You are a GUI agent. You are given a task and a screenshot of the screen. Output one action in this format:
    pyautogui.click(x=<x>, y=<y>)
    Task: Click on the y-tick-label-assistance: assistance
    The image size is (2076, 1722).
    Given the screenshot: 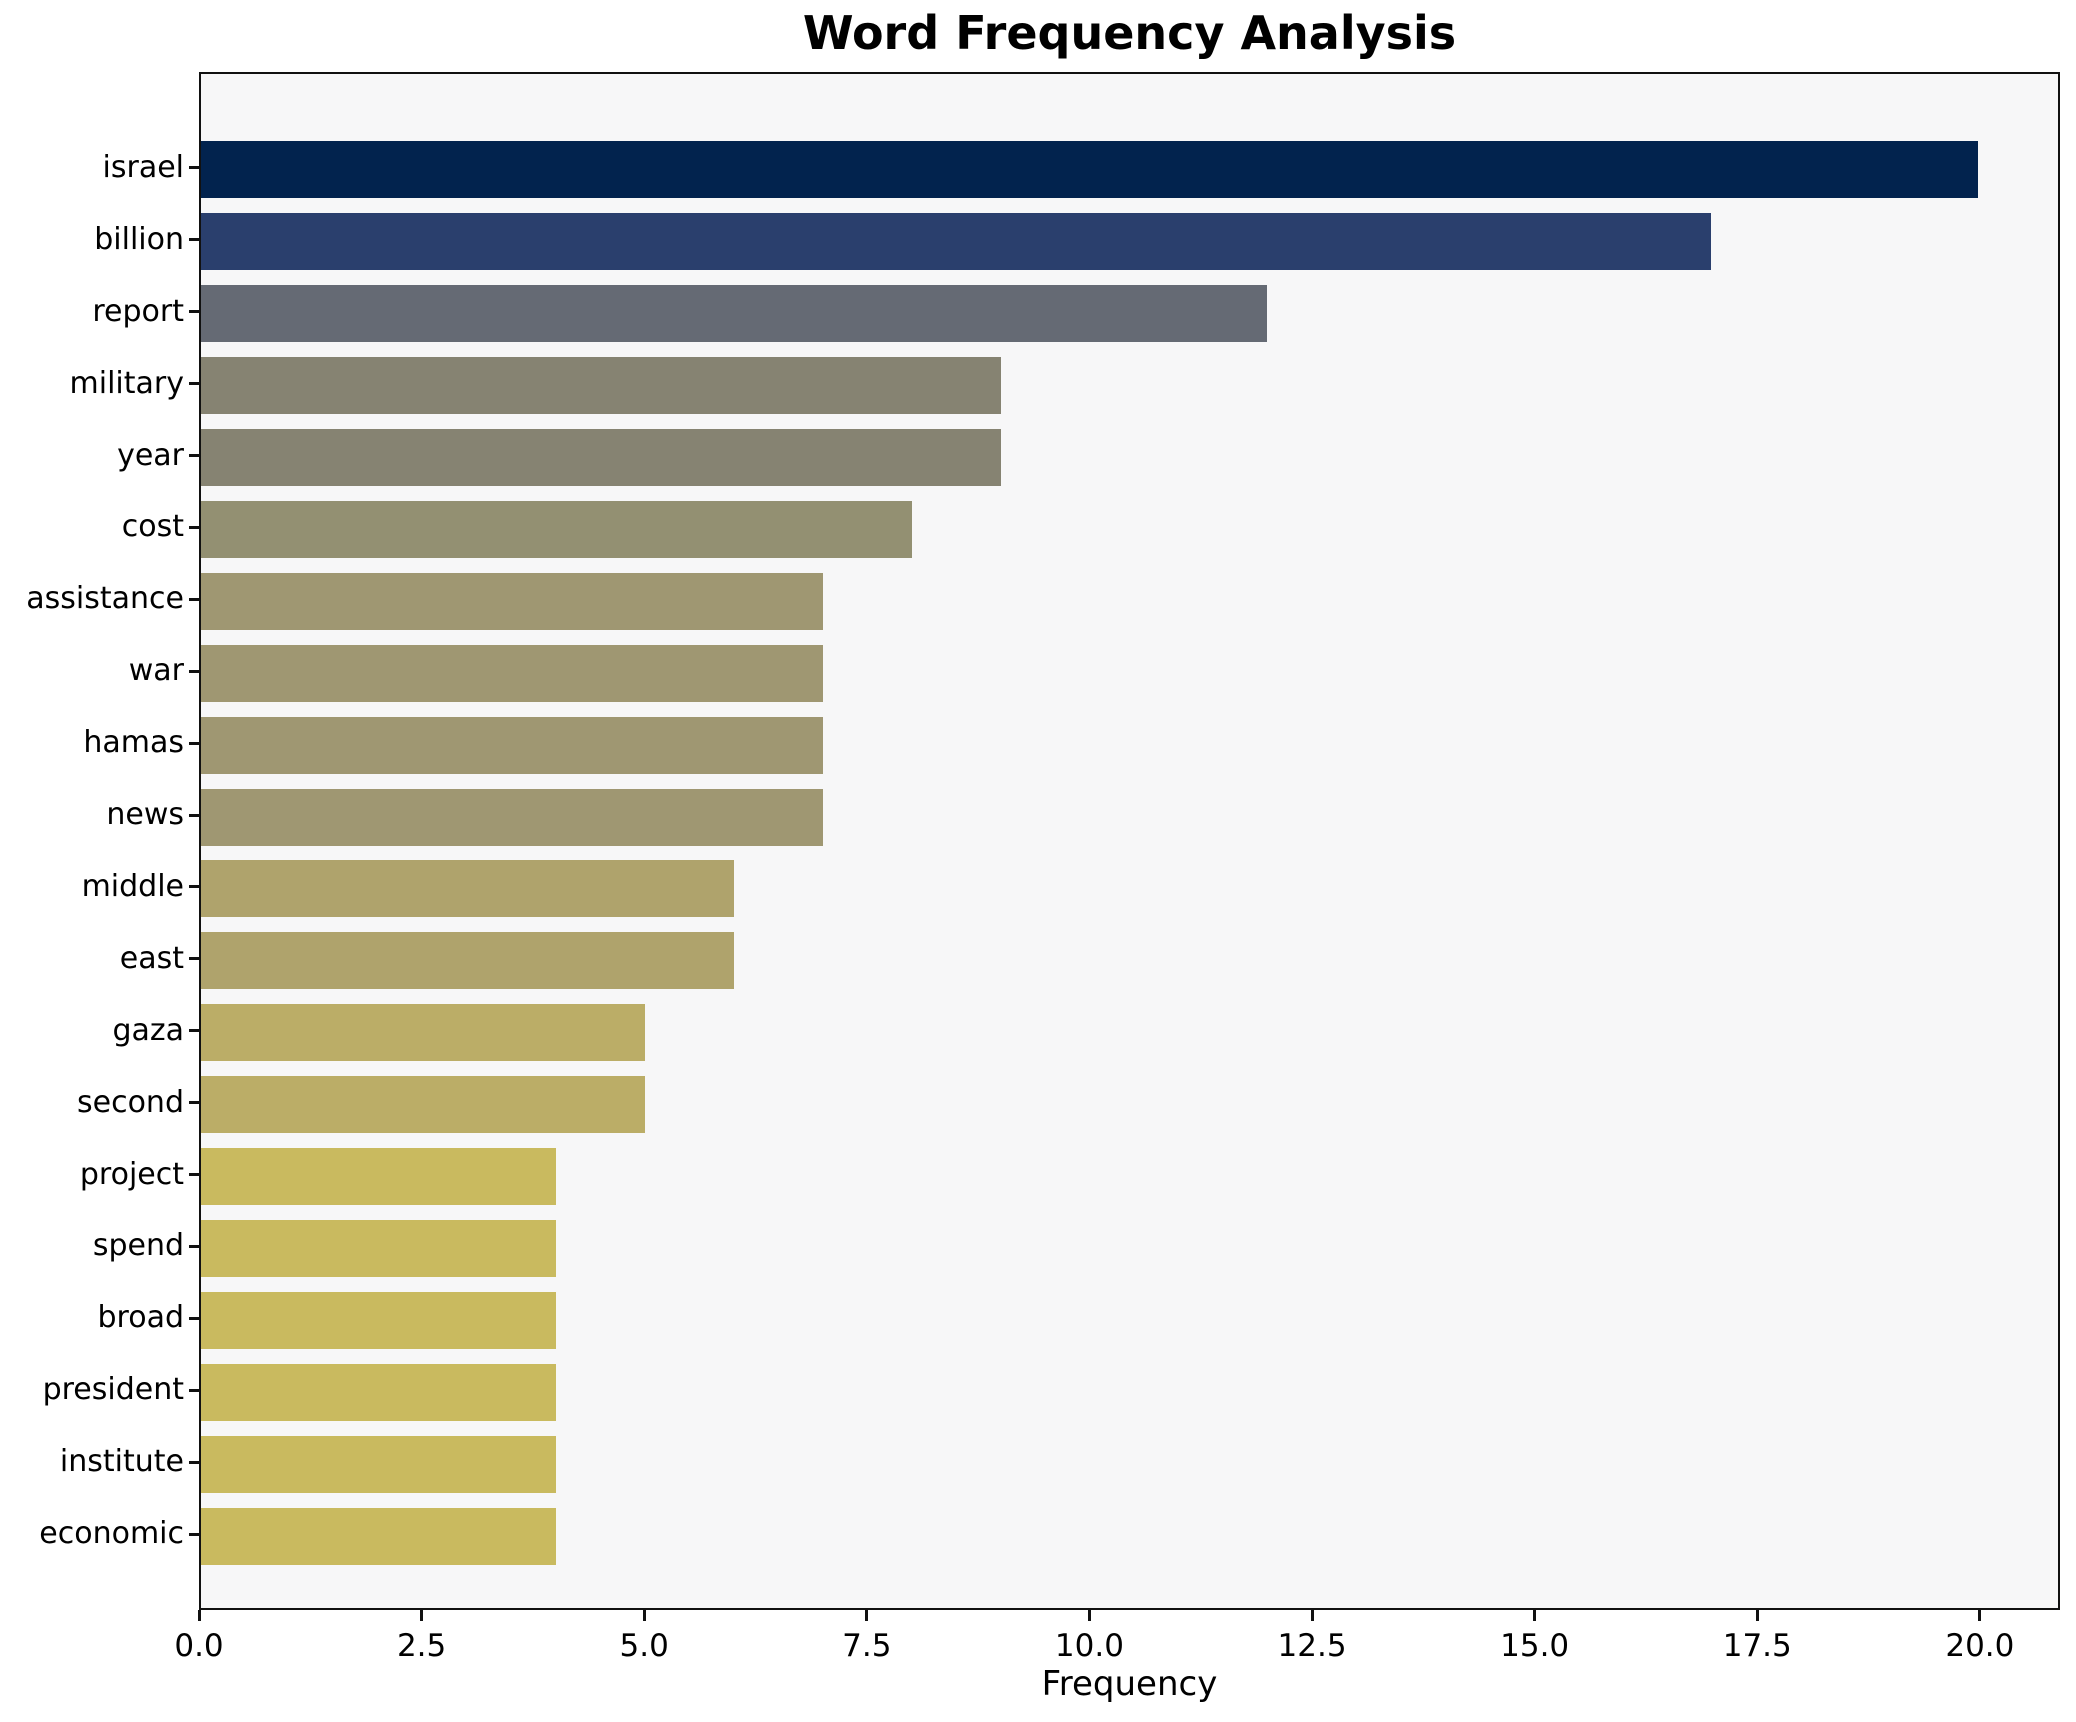 What is the action you would take?
    pyautogui.click(x=105, y=599)
    